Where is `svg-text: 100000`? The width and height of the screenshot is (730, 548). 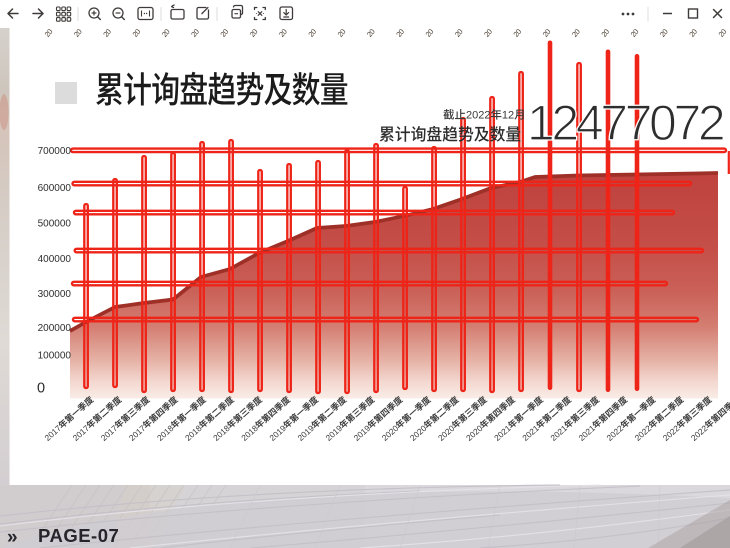
svg-text: 100000 is located at coordinates (55, 356).